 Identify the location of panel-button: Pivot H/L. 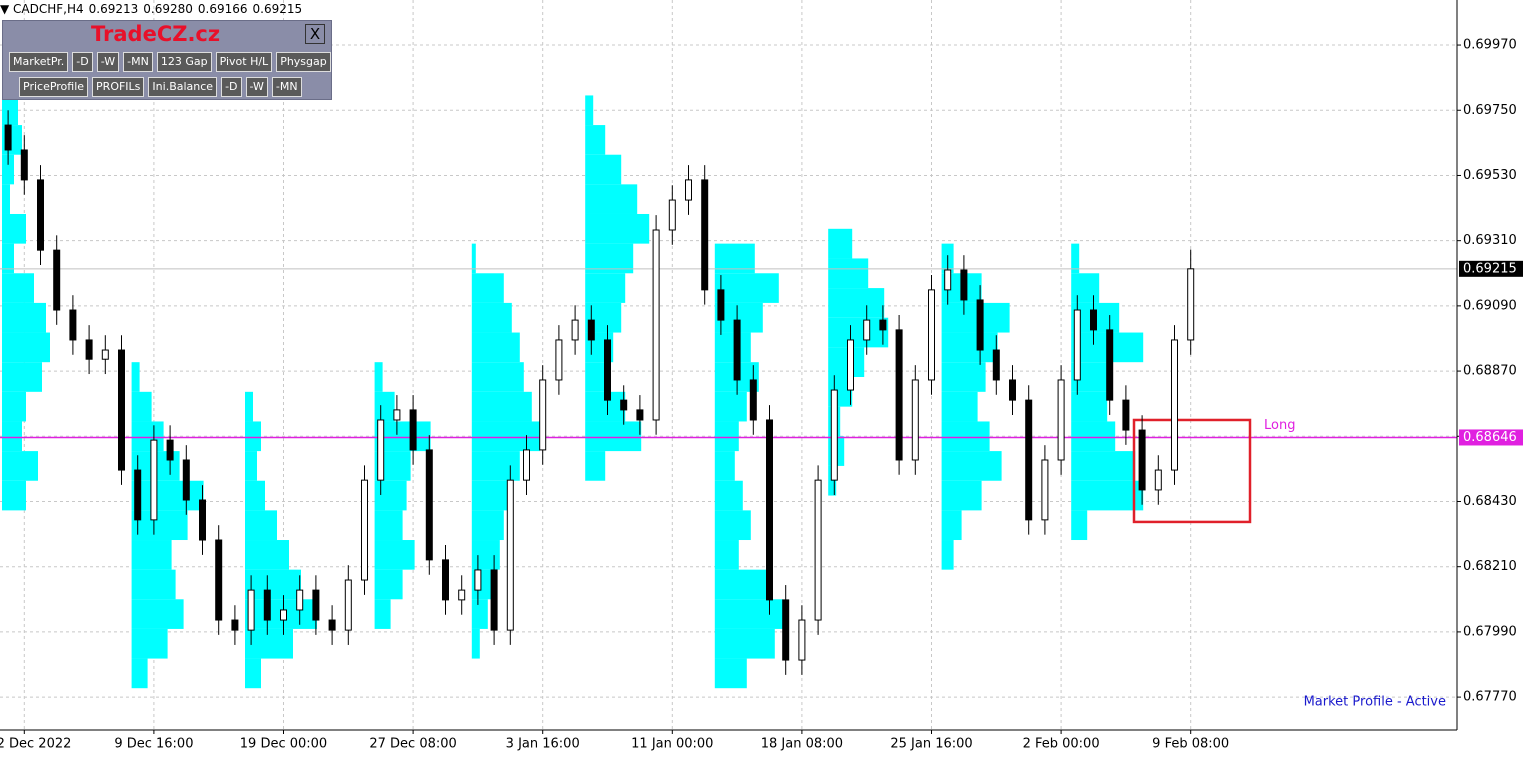
(244, 62).